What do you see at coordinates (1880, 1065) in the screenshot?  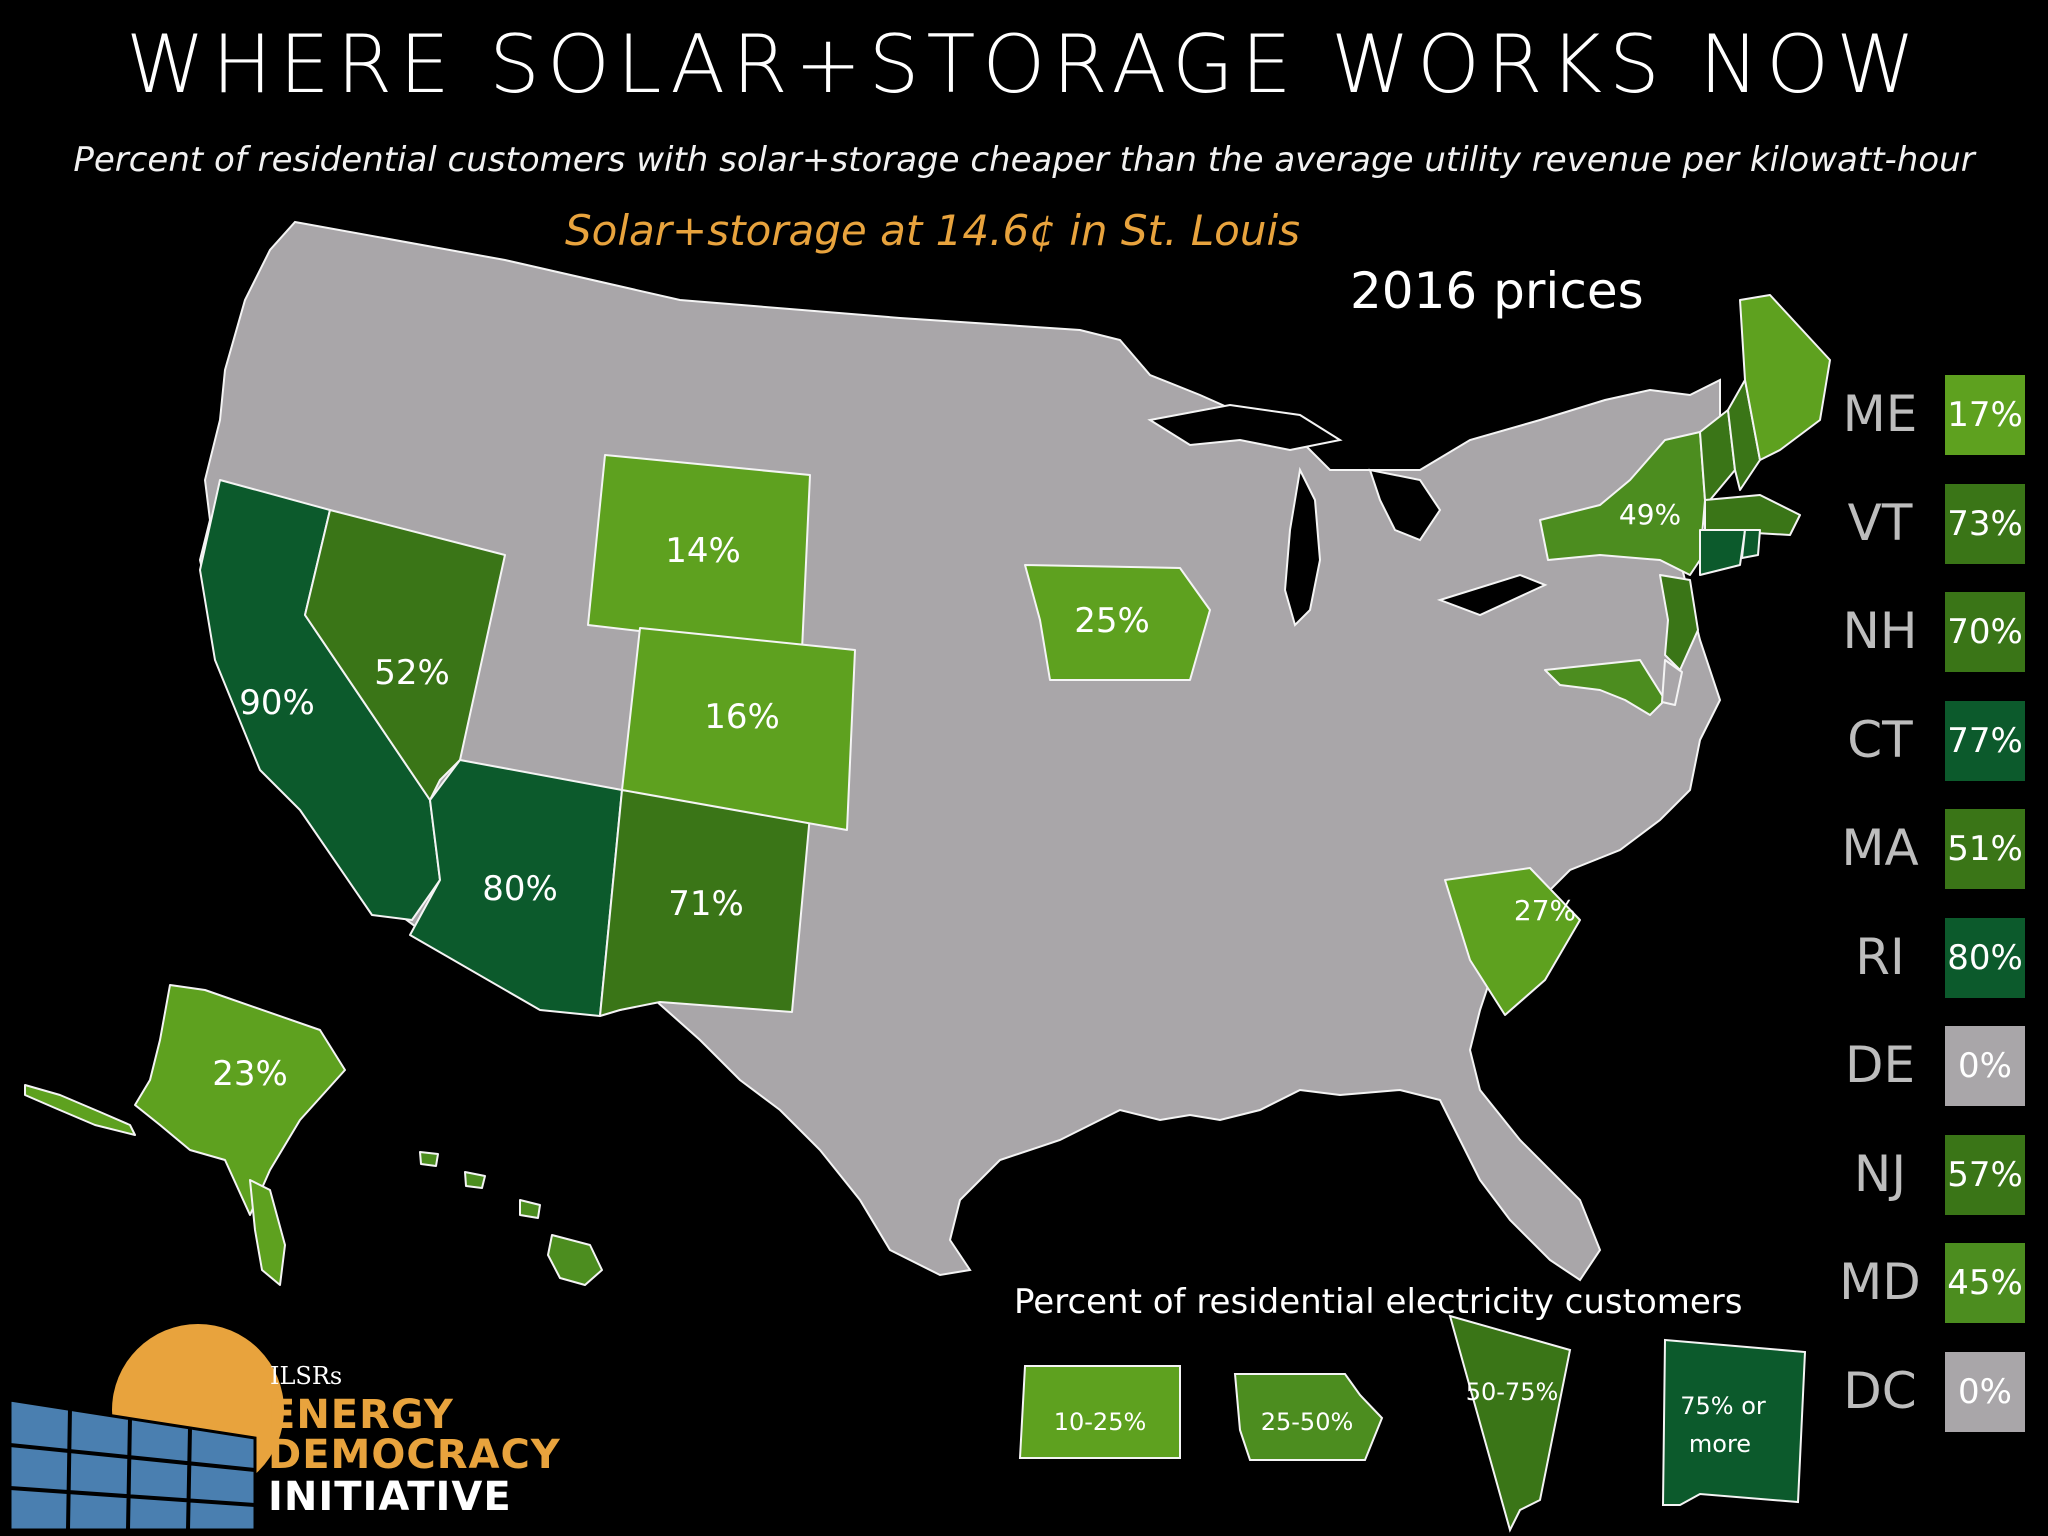 I see `side-legend-state: DE` at bounding box center [1880, 1065].